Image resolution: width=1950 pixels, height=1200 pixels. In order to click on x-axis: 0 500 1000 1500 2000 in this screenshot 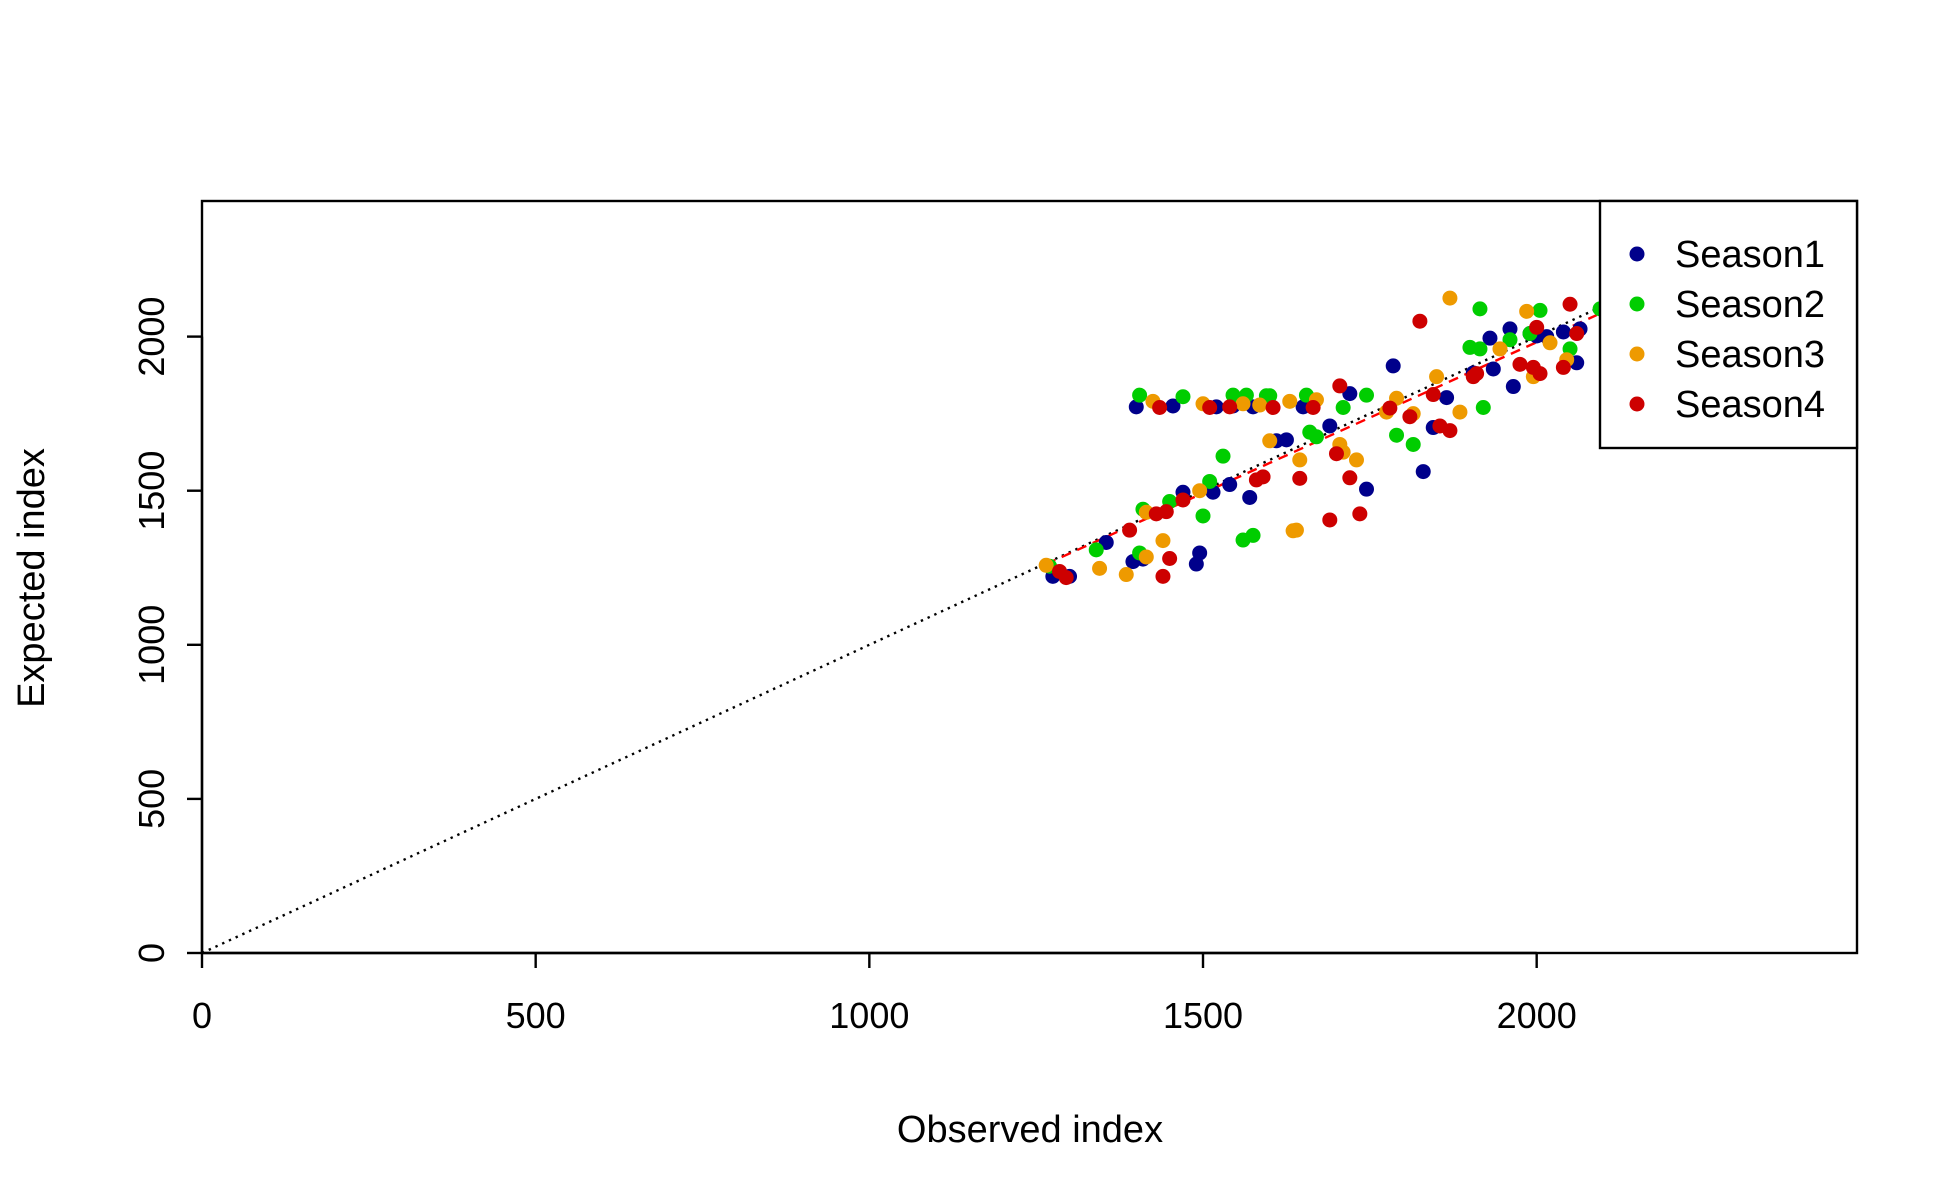, I will do `click(884, 993)`.